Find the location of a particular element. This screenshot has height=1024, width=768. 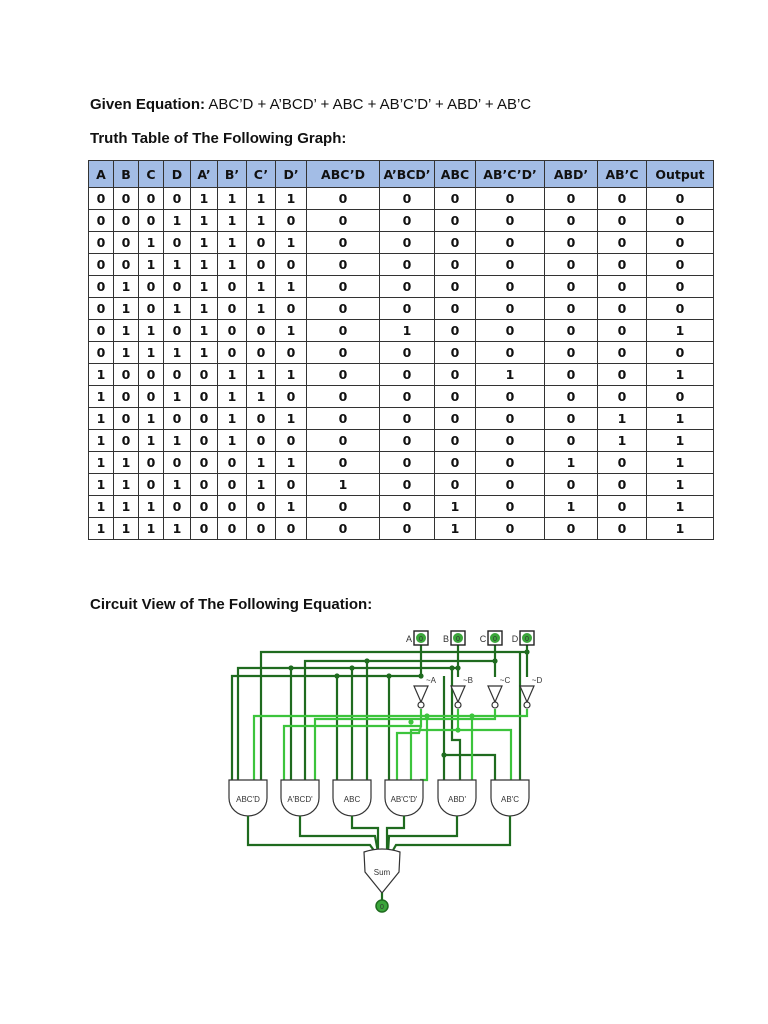

not-label: ~A is located at coordinates (431, 680).